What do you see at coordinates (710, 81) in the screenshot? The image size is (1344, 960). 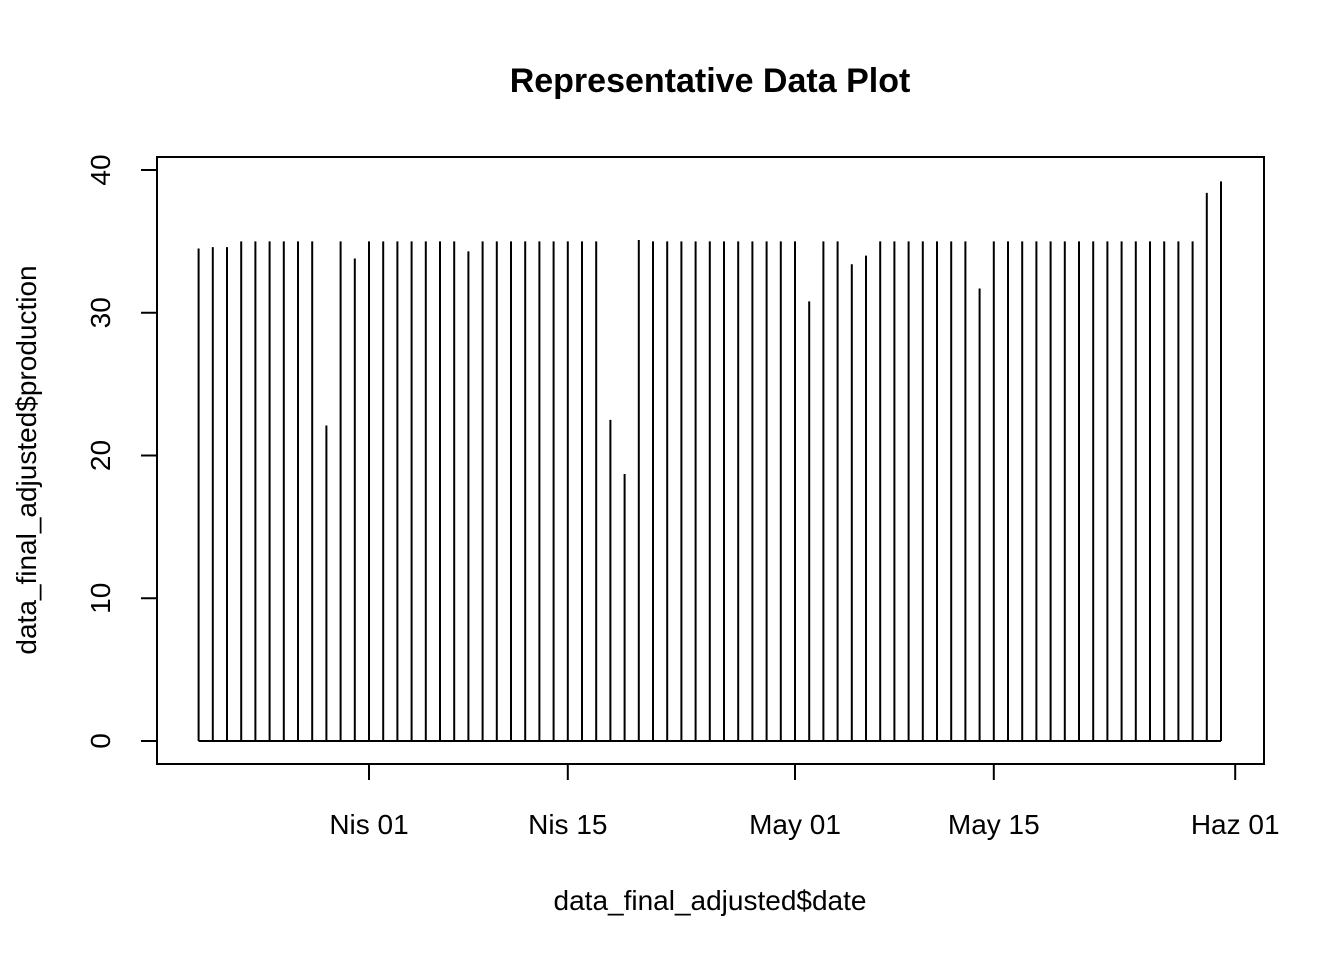 I see `chart-title: Representative Data Plot` at bounding box center [710, 81].